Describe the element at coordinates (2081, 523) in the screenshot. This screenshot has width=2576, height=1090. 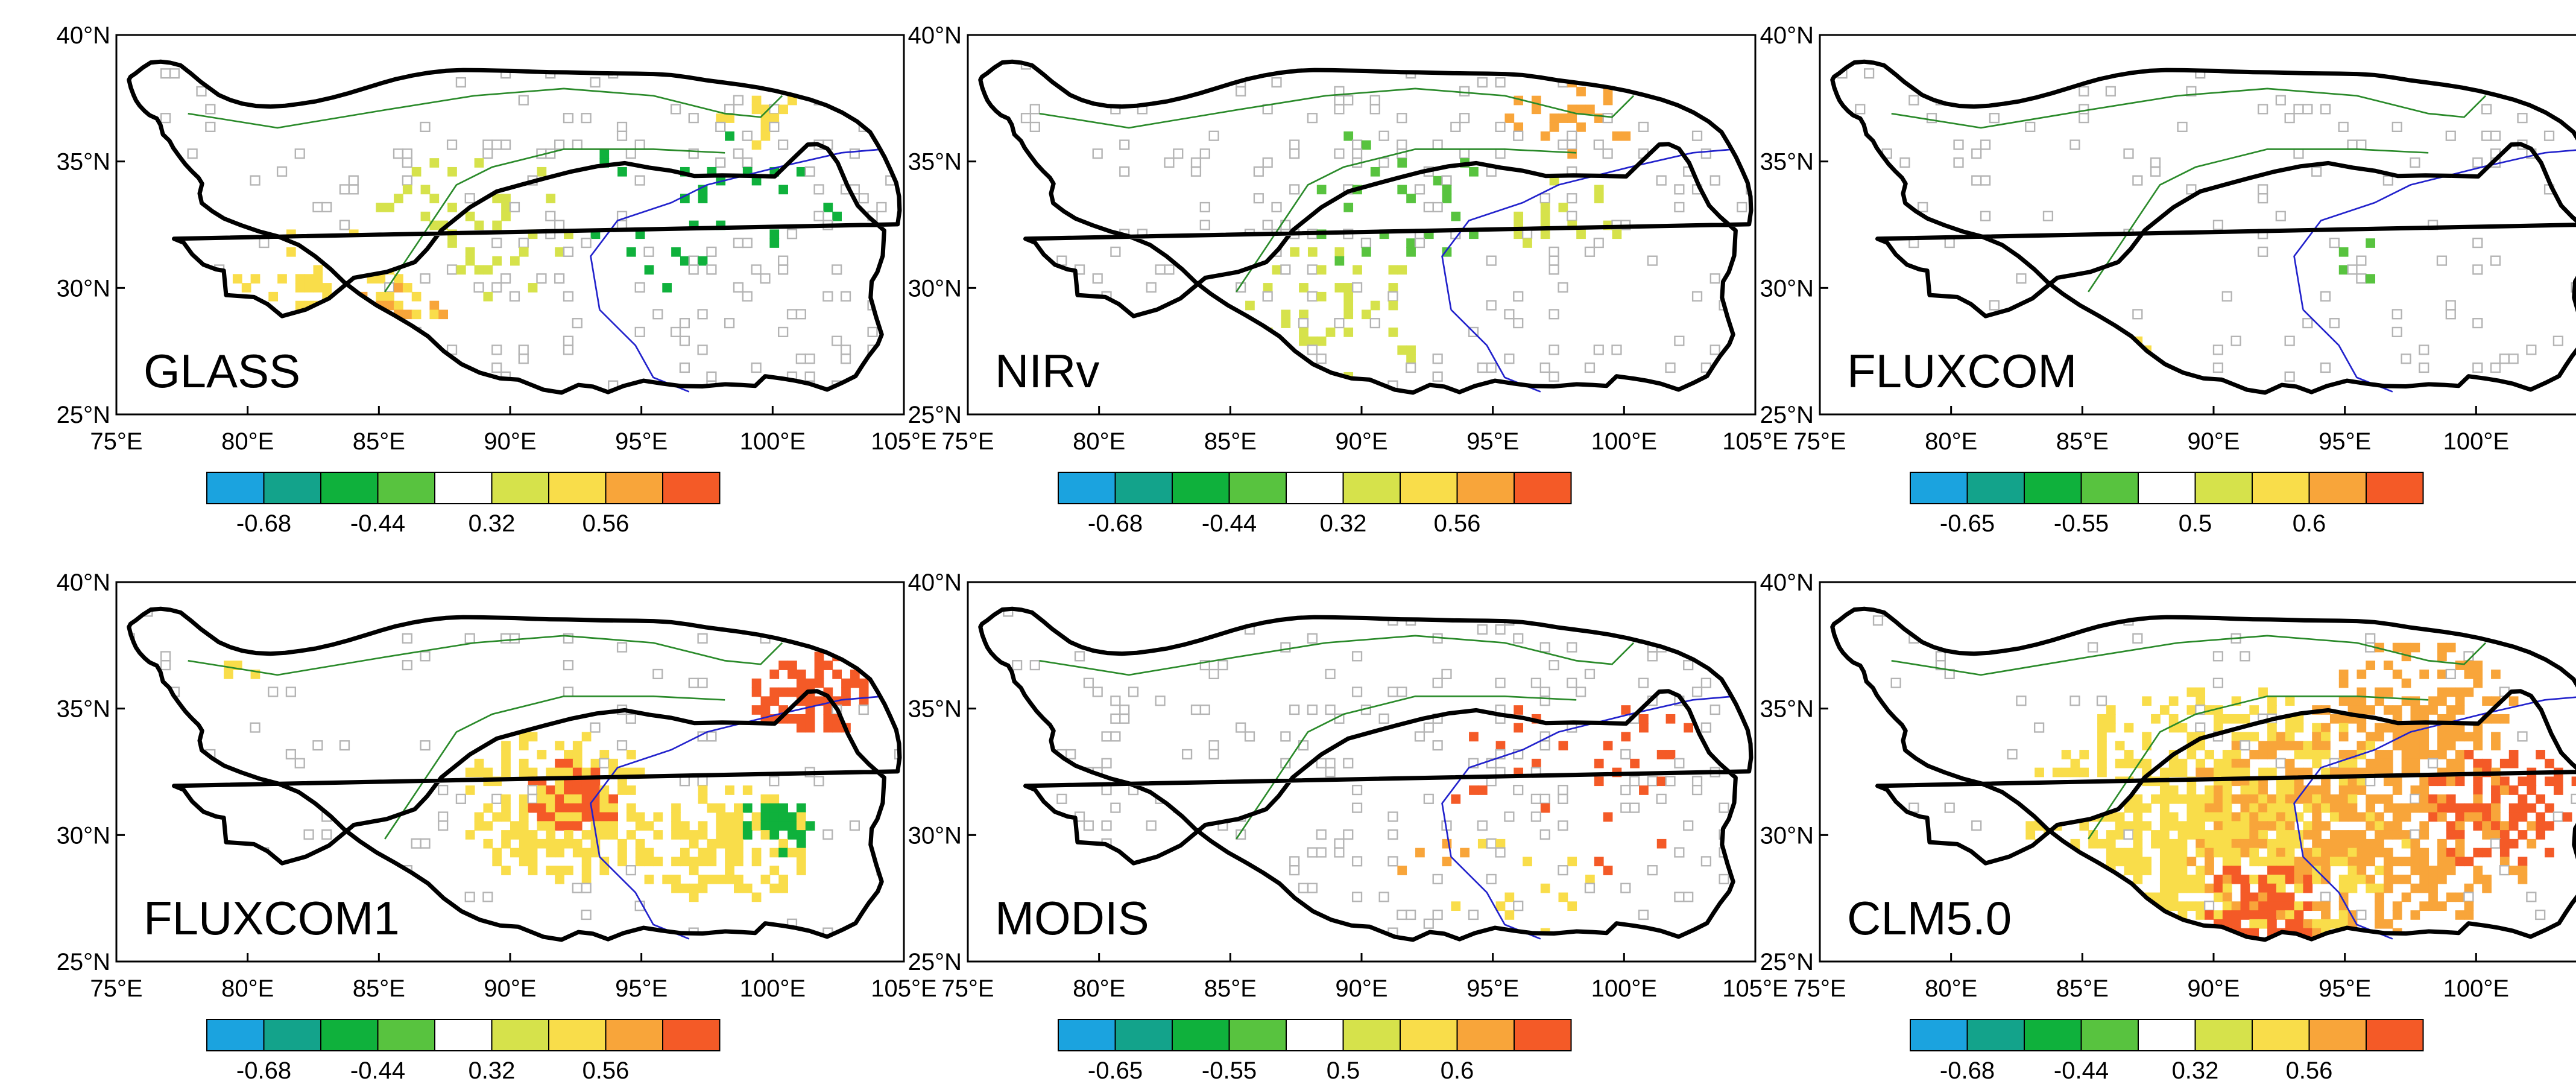
I see `colorbar-label: -0.55` at that location.